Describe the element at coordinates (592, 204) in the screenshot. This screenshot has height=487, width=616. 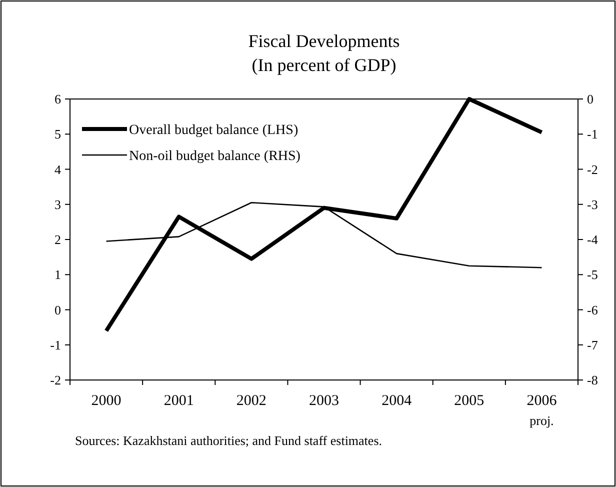
I see `y2-tick-label: -3` at that location.